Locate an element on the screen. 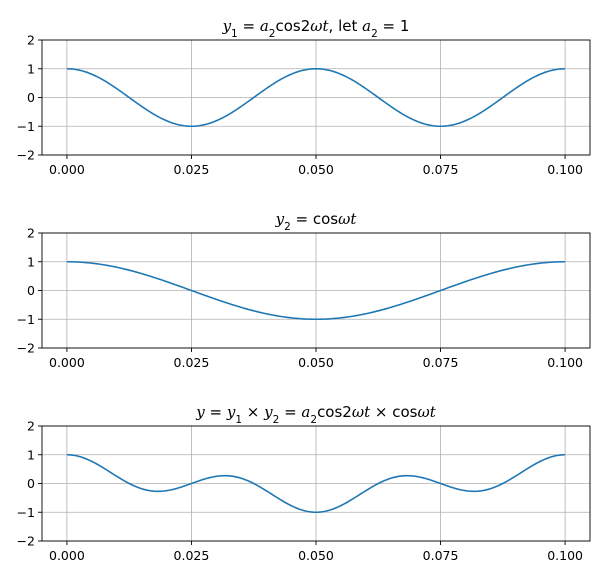 This screenshot has height=582, width=603. subplot-title: y2 = cosωt is located at coordinates (316, 221).